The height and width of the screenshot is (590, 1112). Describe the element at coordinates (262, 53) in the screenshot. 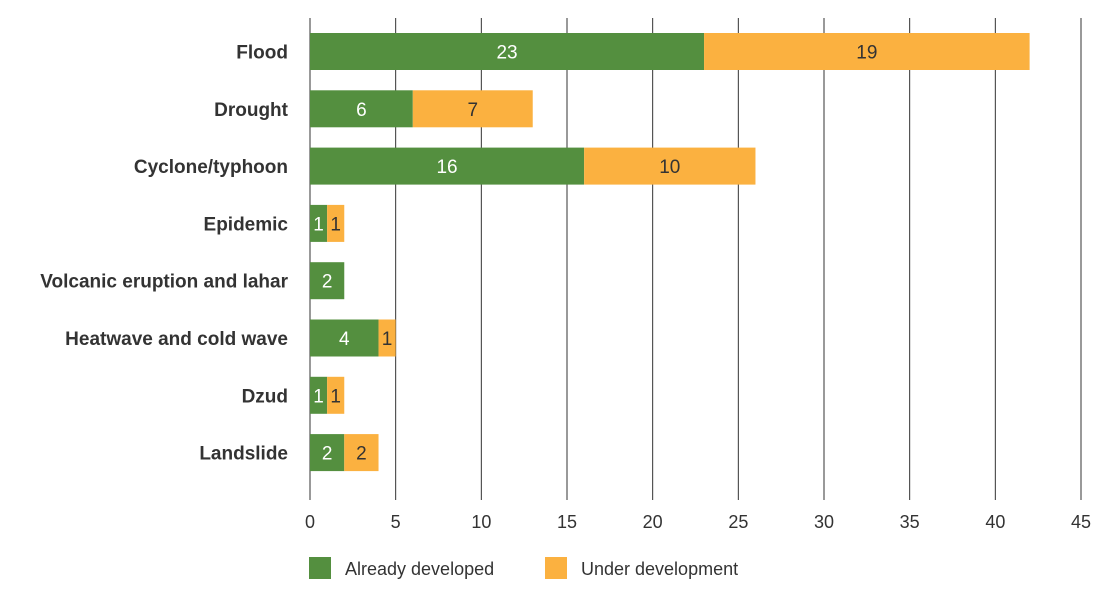

I see `category-label: Flood` at that location.